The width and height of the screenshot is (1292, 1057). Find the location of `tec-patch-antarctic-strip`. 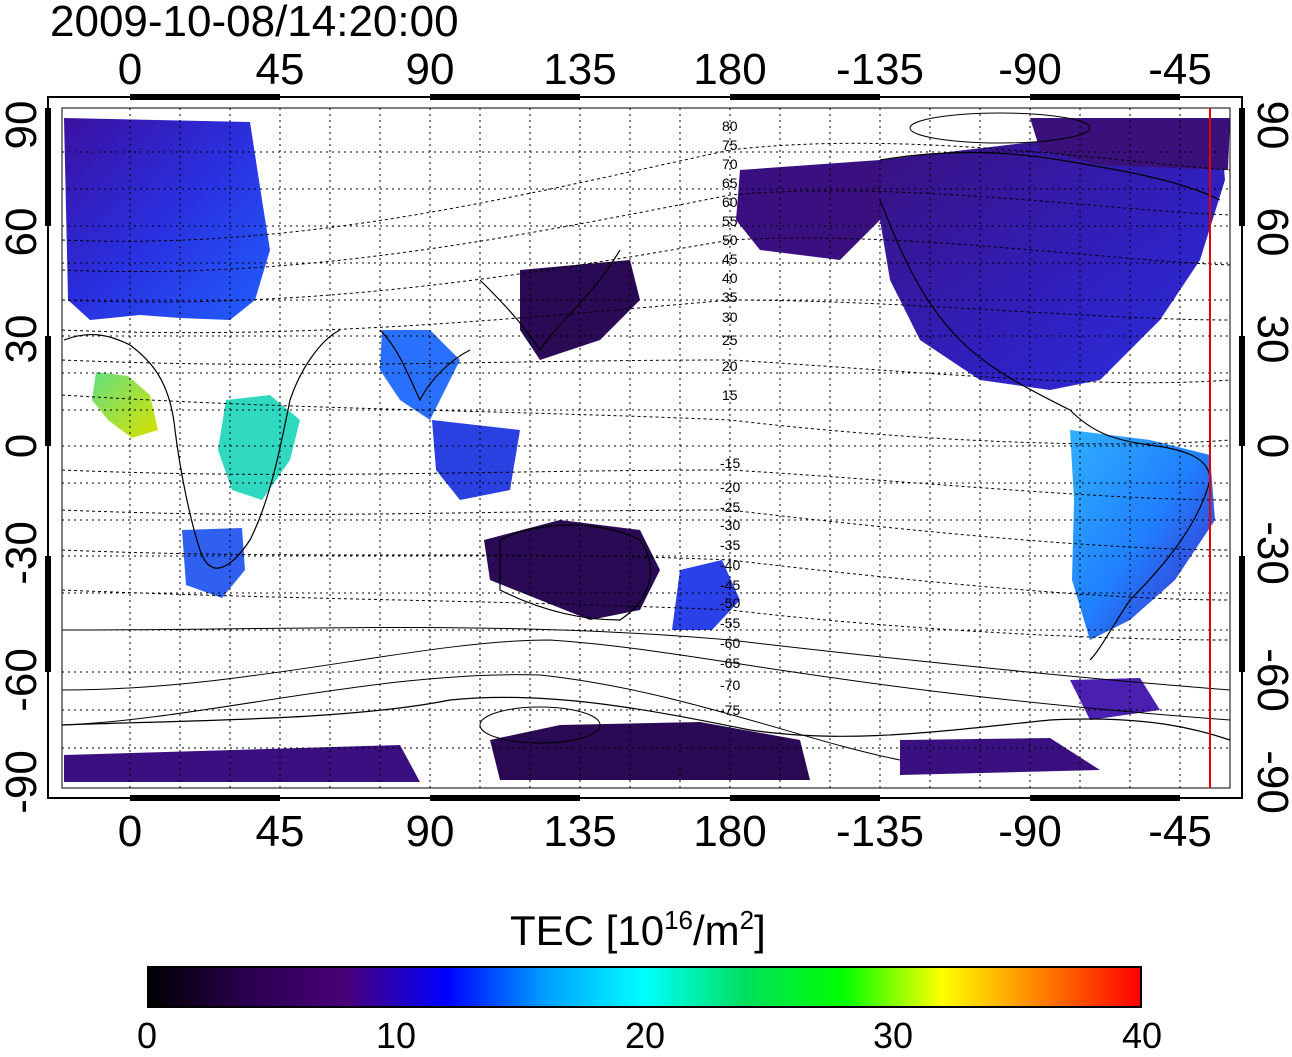

tec-patch-antarctic-strip is located at coordinates (242, 763).